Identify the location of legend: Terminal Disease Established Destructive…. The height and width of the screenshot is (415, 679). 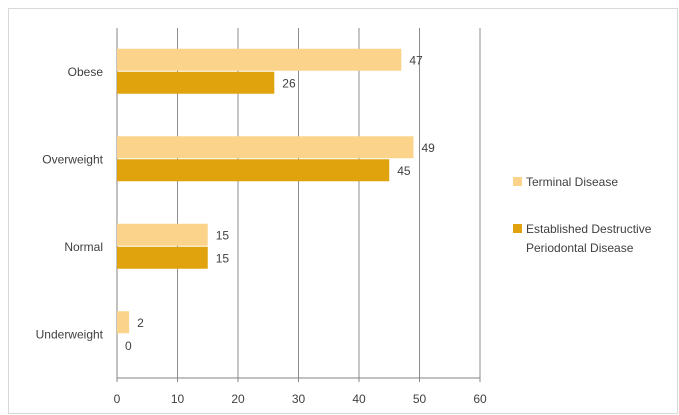
(582, 215).